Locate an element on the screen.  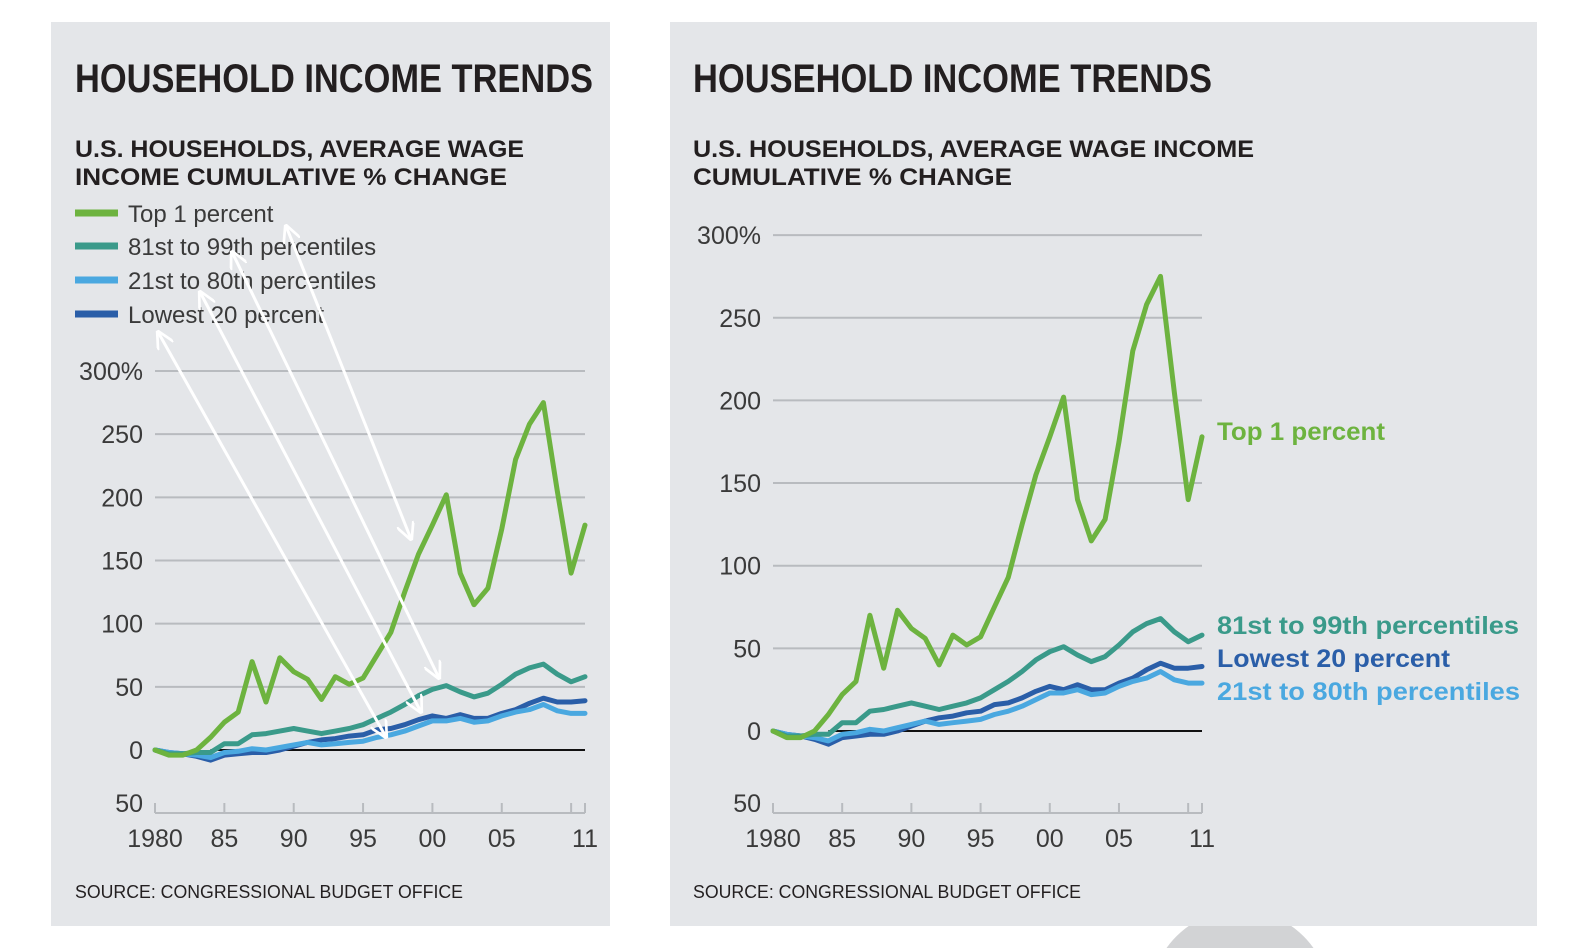
series-line-lowest20 is located at coordinates (987, 703).